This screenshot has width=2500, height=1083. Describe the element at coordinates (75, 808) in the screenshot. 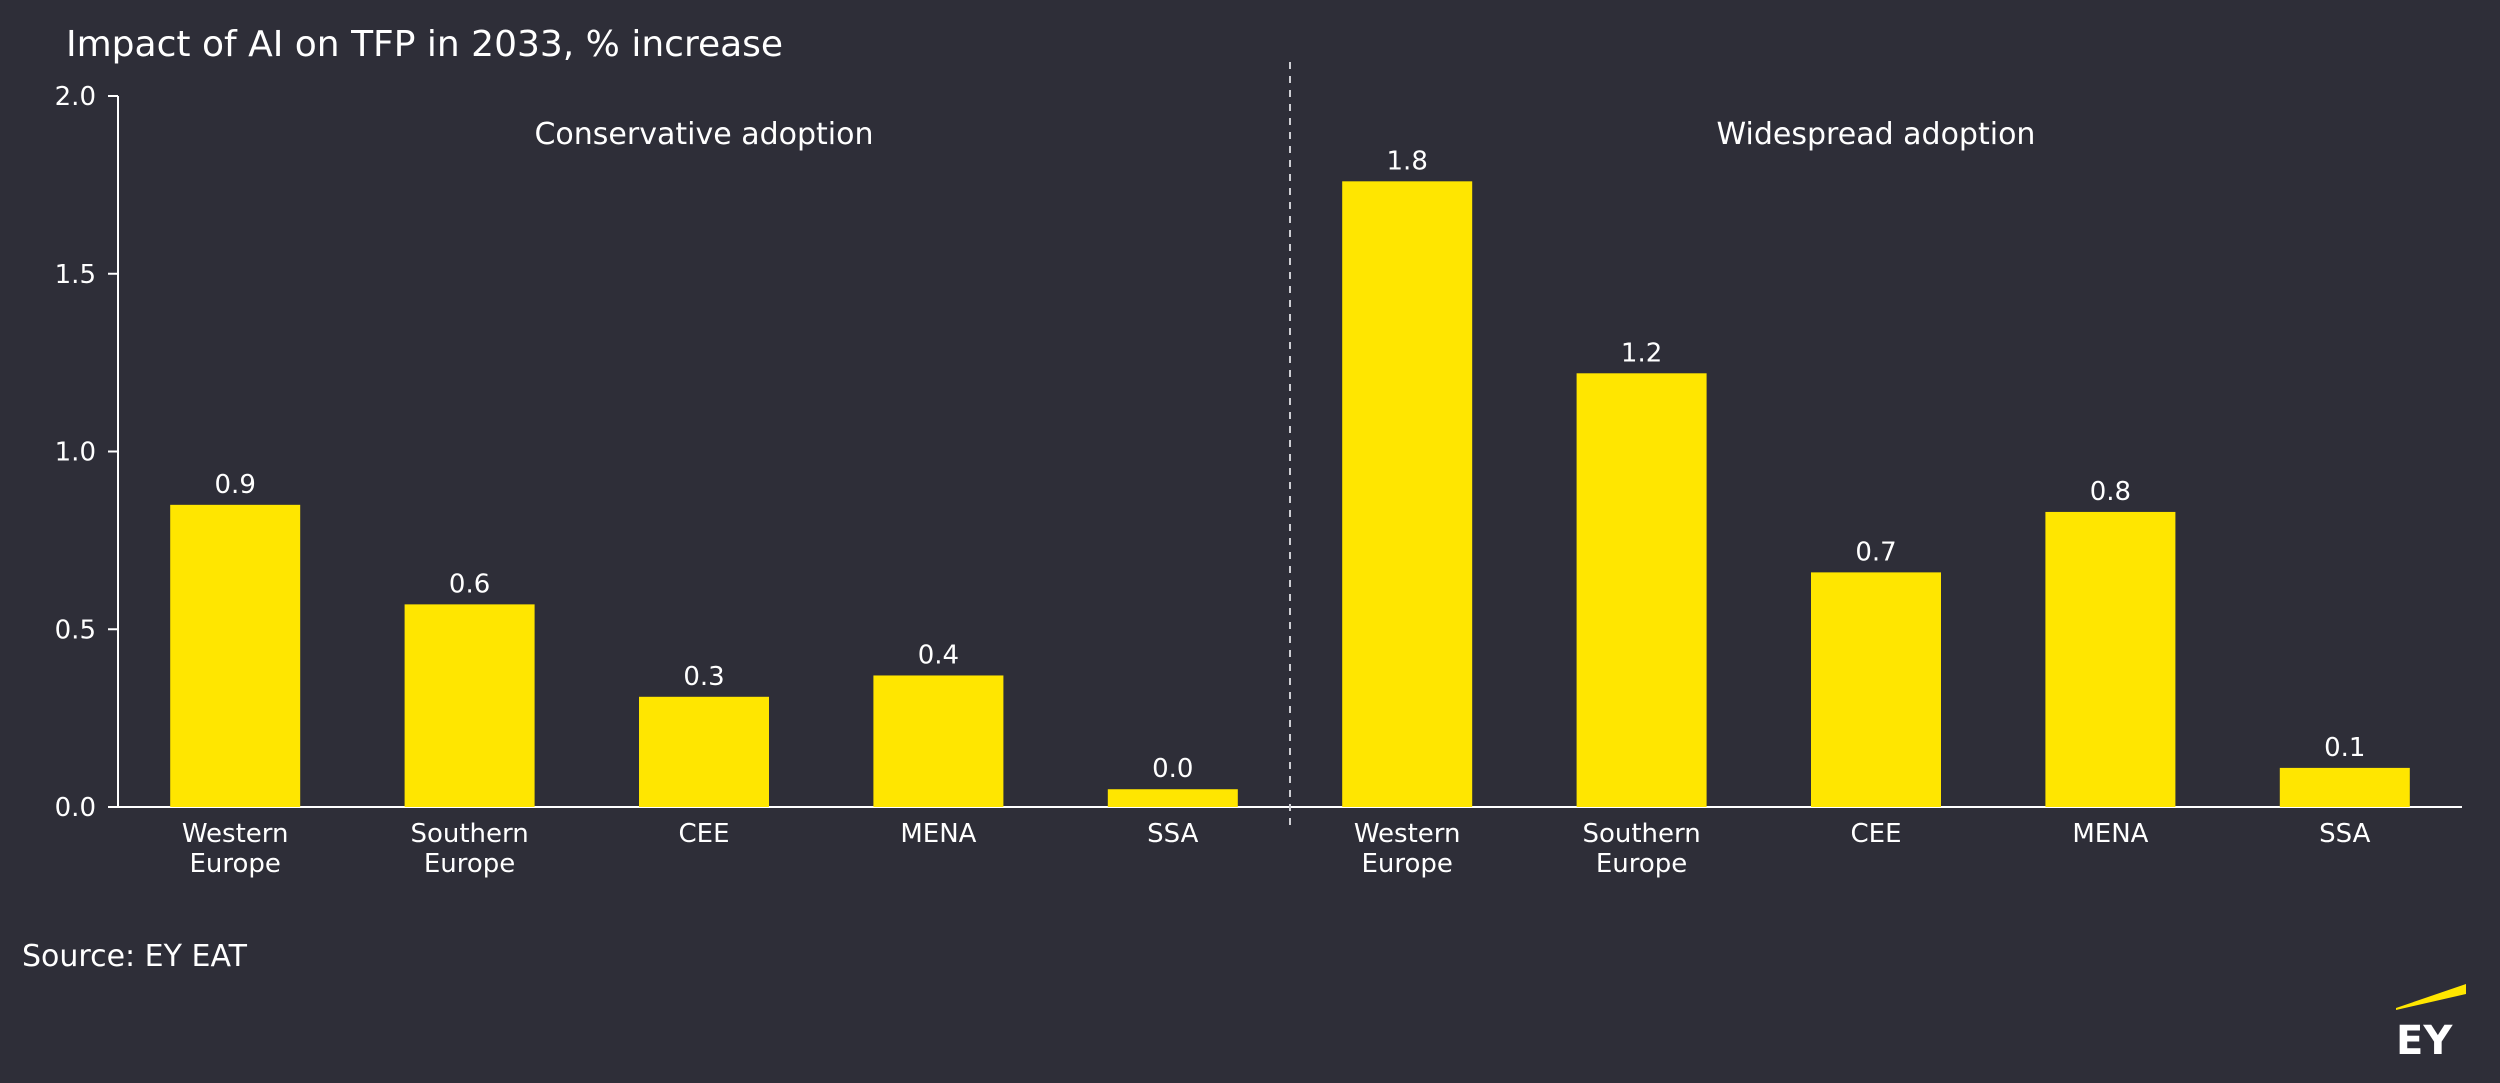

I see `y-tick-label: 0.0` at that location.